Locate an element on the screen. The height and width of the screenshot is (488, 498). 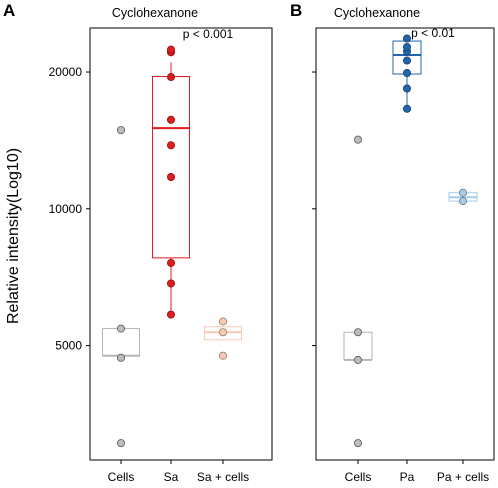
panel-a-p-value: p < 0.001 is located at coordinates (208, 34).